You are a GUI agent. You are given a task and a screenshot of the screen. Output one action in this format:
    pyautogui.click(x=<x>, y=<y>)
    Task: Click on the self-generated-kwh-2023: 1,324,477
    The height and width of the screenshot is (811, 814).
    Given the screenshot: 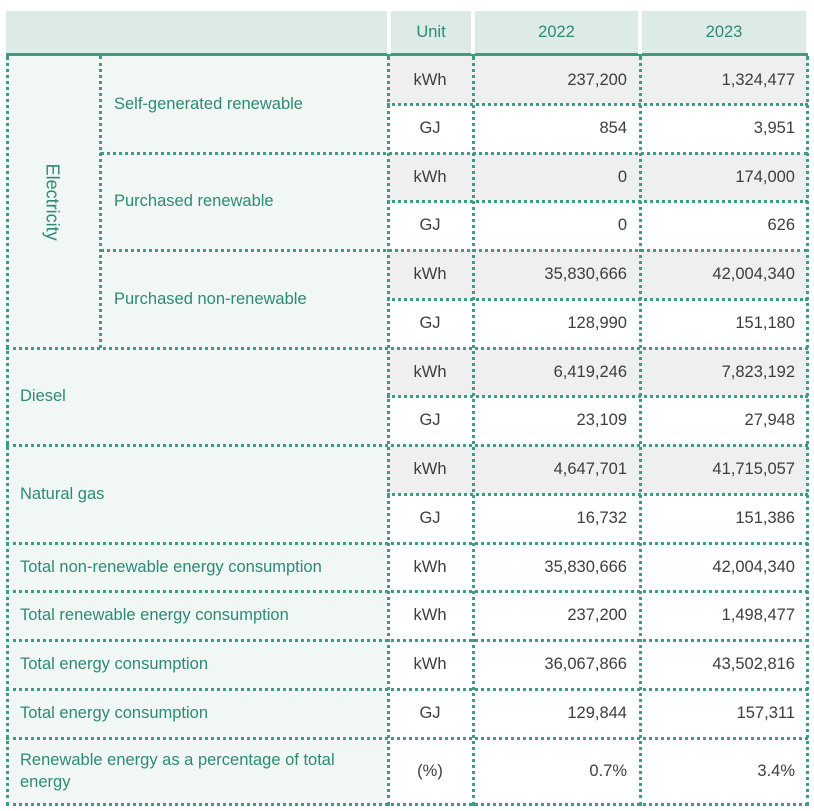 What is the action you would take?
    pyautogui.click(x=724, y=80)
    